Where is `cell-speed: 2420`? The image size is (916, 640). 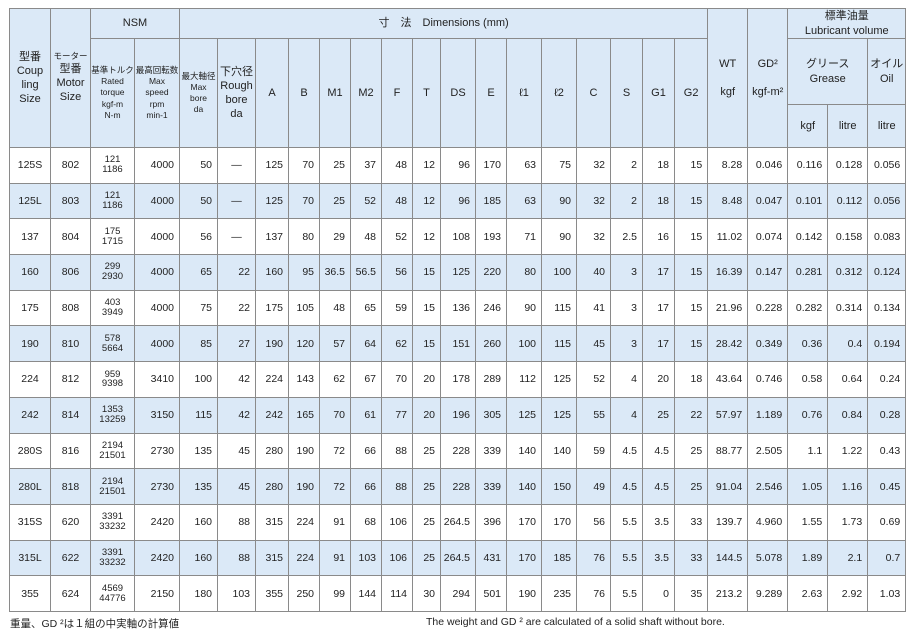
cell-speed: 2420 is located at coordinates (157, 558).